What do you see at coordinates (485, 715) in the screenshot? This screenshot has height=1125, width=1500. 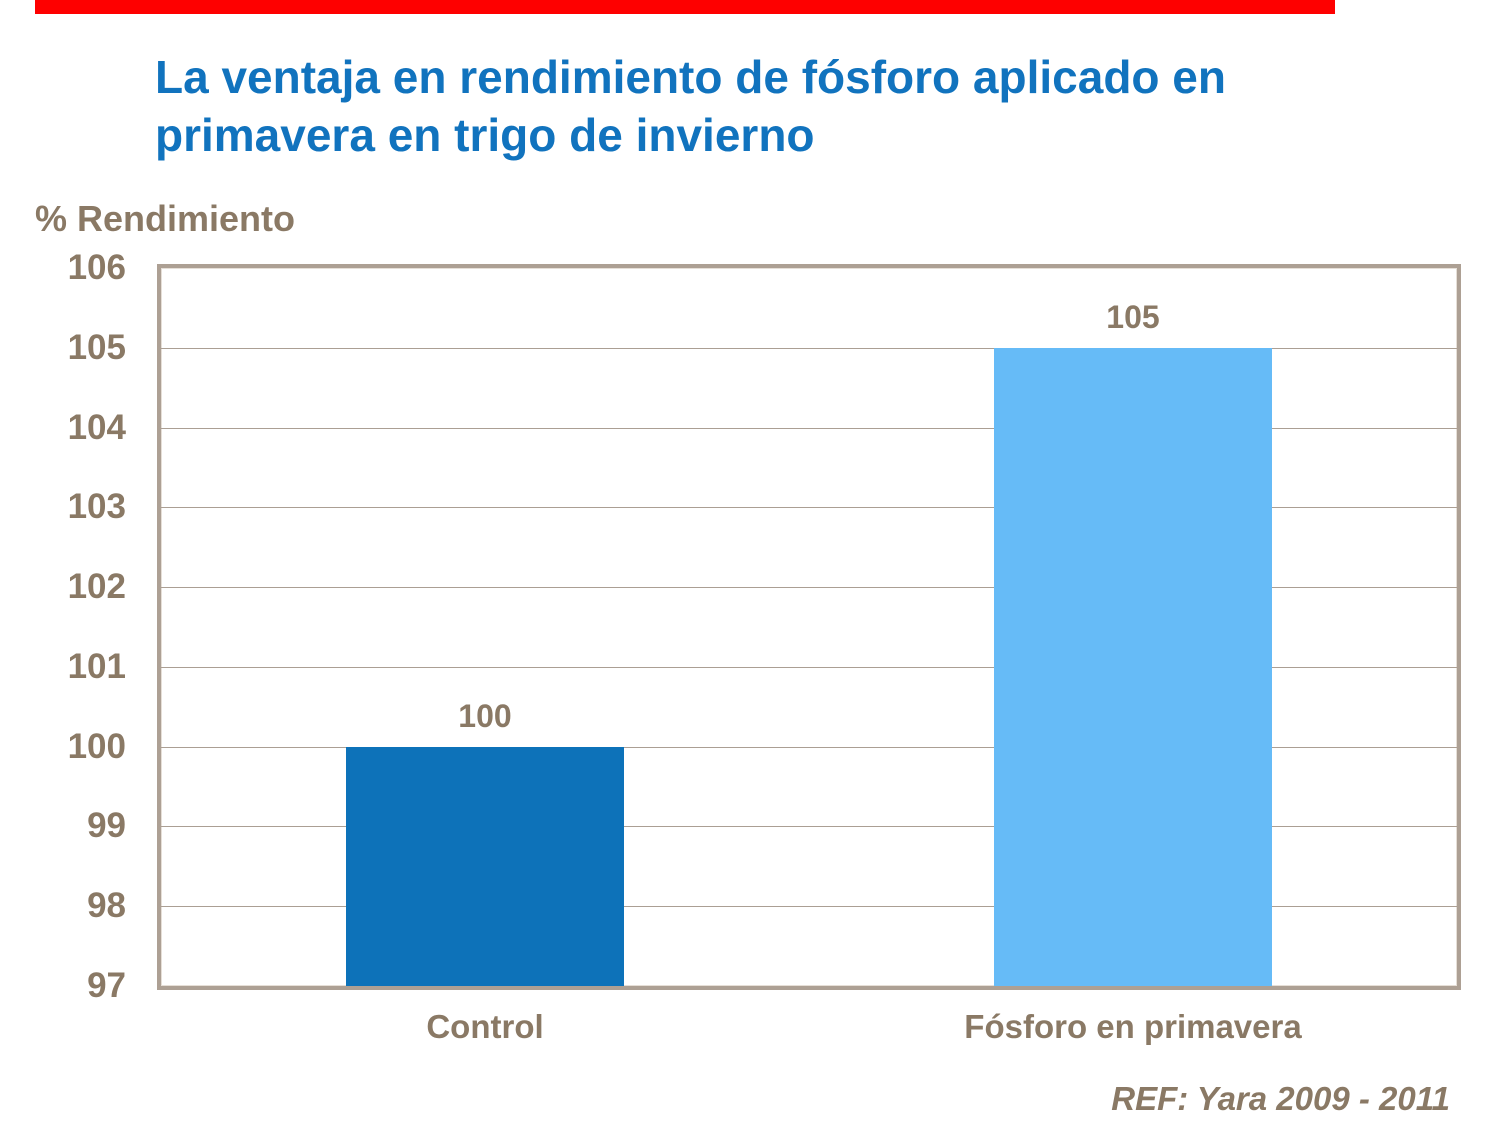 I see `bar-value-label-control: 100` at bounding box center [485, 715].